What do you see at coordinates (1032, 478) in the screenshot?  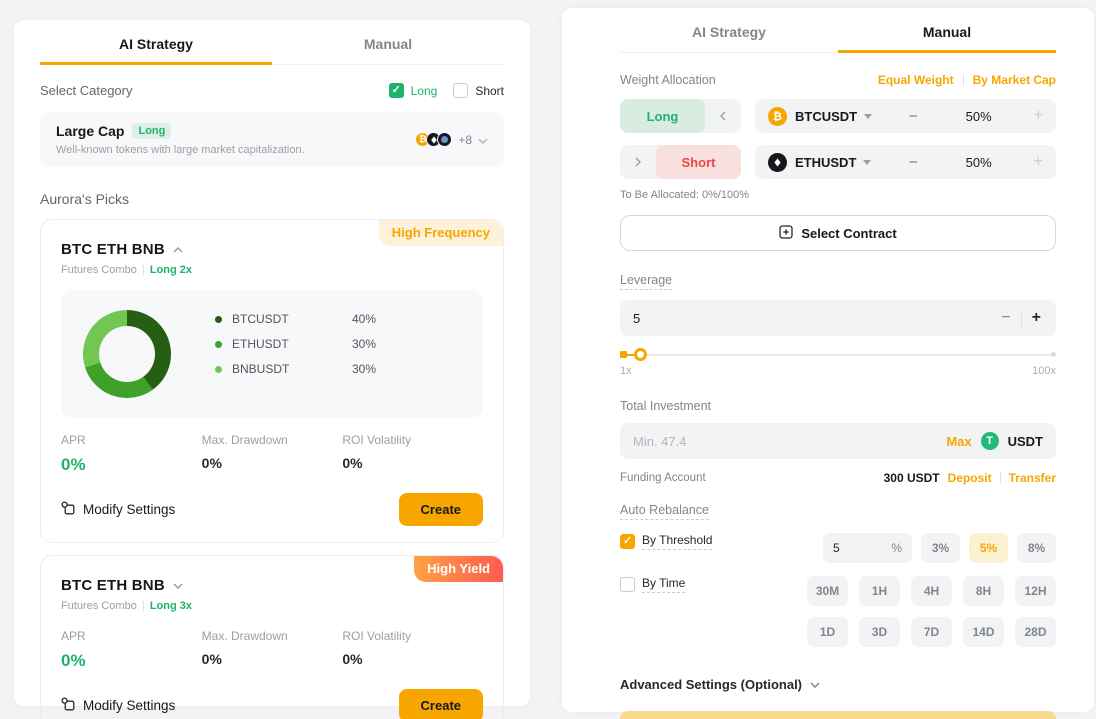 I see `transfer-link: Transfer` at bounding box center [1032, 478].